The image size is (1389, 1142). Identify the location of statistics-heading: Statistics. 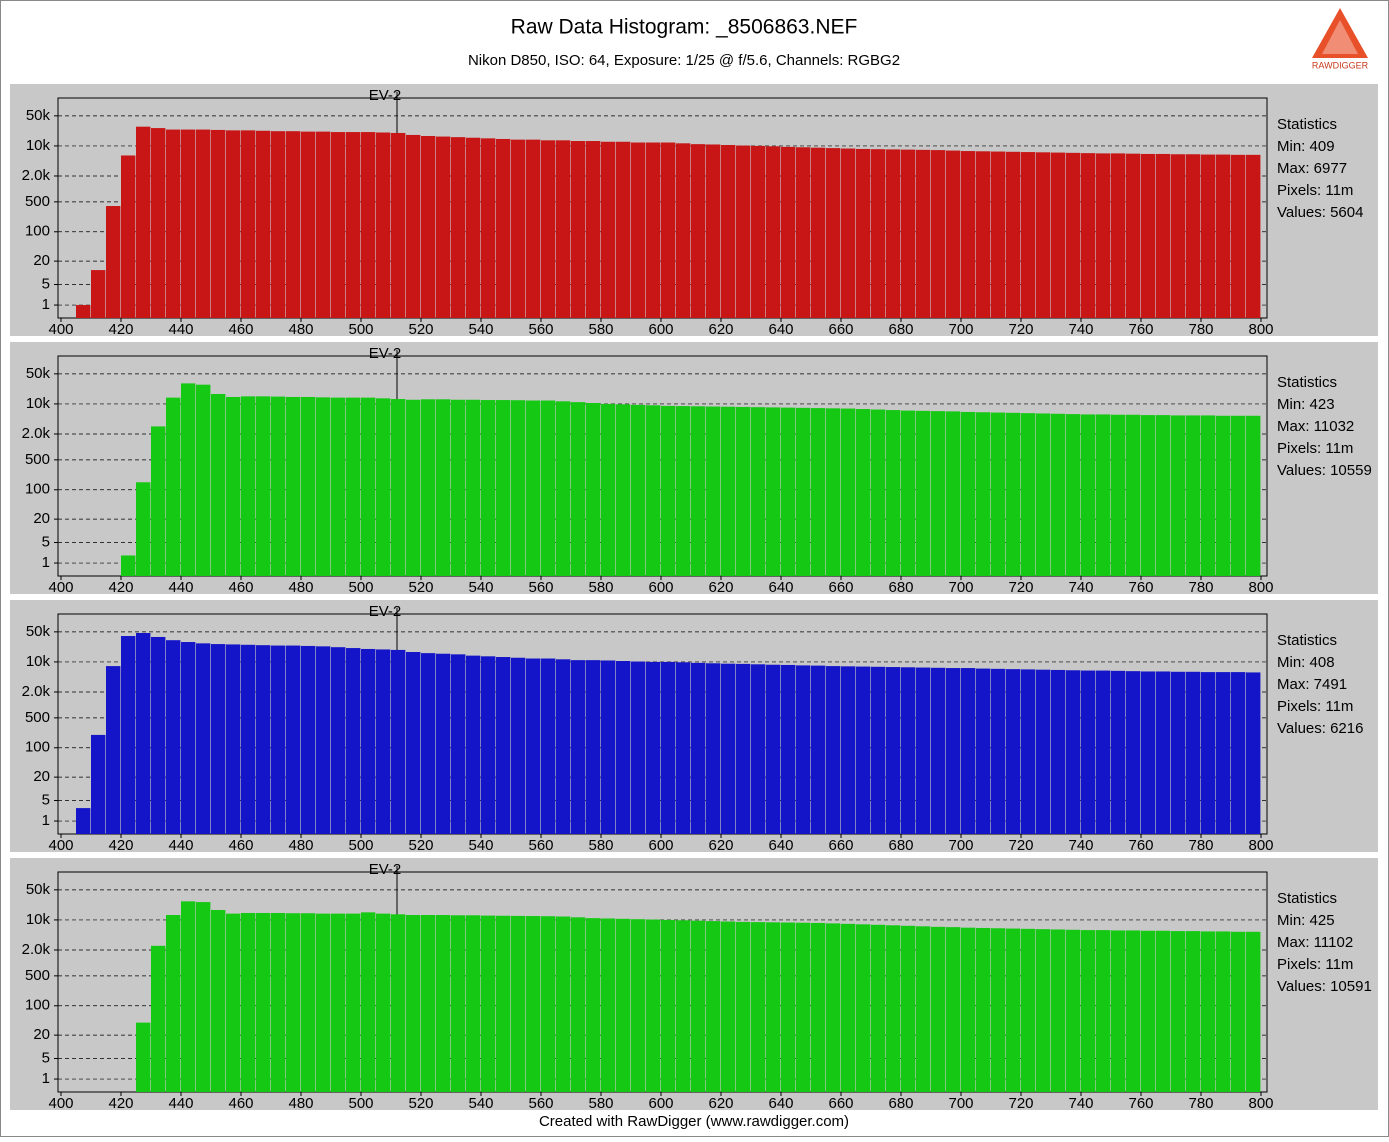
(1307, 640).